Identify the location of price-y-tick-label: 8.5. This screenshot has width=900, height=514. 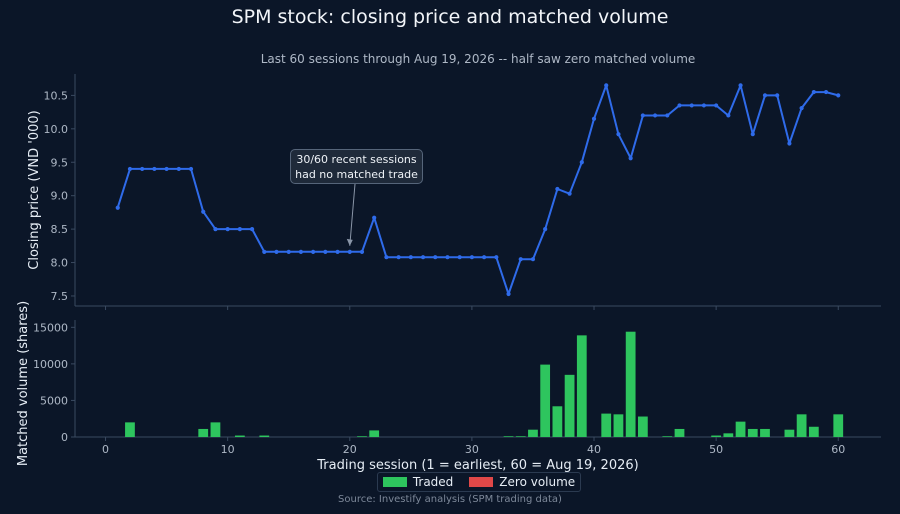
(60, 229).